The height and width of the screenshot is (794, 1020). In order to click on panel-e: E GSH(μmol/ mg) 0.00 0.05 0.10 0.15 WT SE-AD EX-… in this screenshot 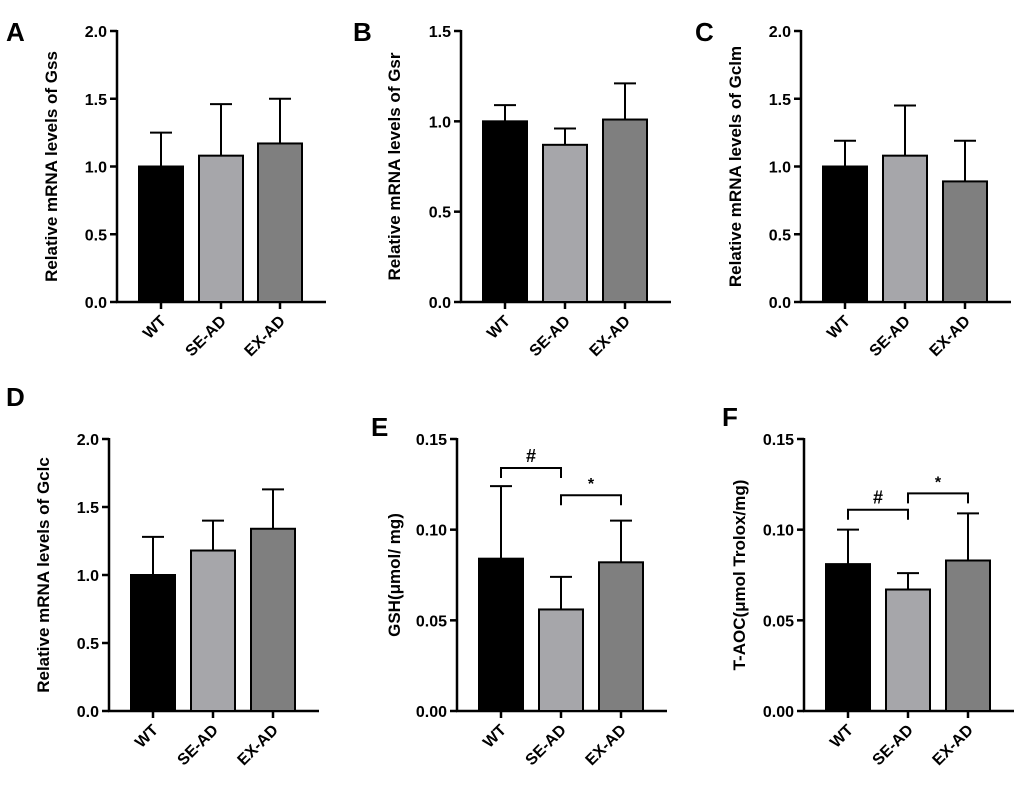, I will do `click(519, 590)`.